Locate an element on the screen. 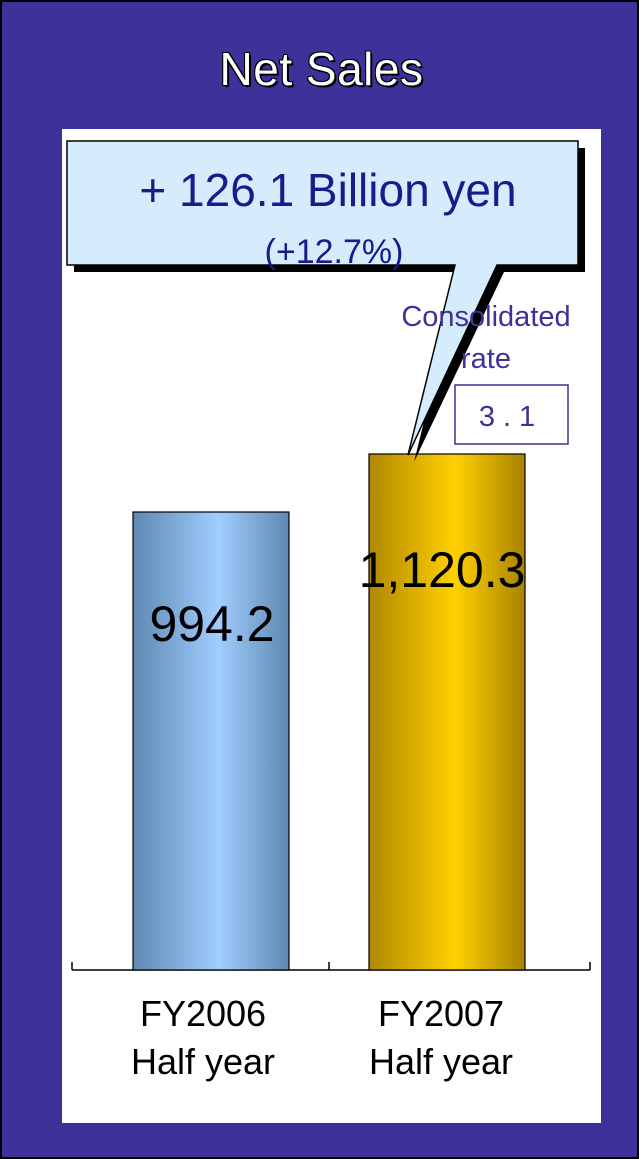 This screenshot has height=1159, width=639. x-tick-label: FY2007 is located at coordinates (441, 1013).